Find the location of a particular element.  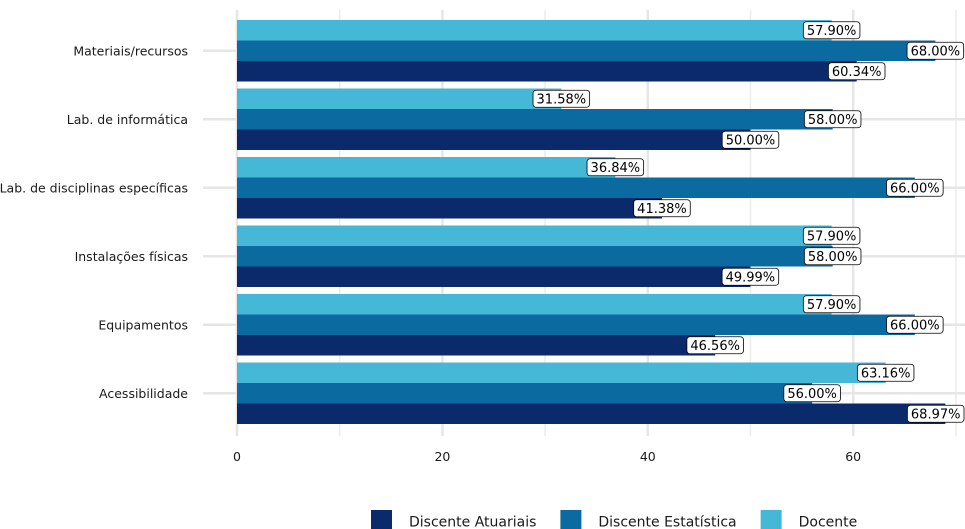

data-label: 36.84% is located at coordinates (615, 167).